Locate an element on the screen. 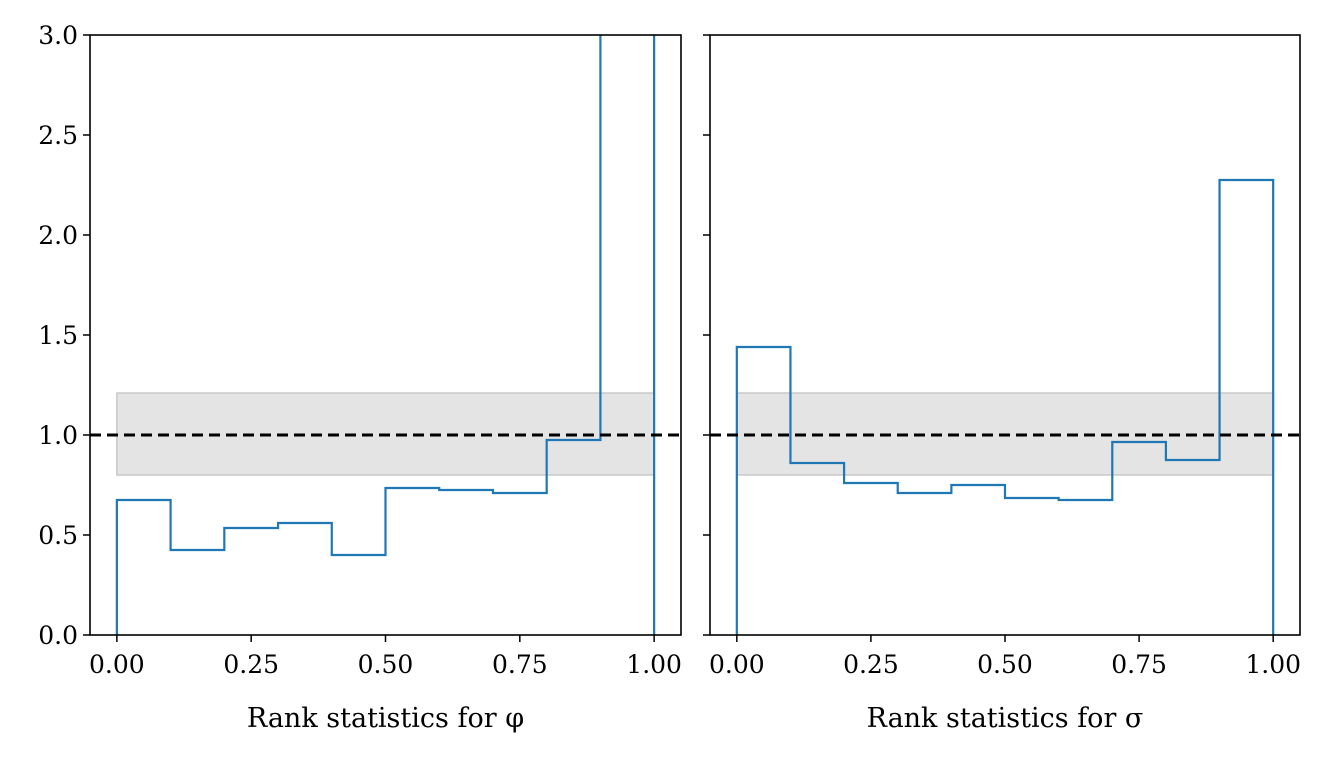  y-tick-label: 1.5 is located at coordinates (58, 335).